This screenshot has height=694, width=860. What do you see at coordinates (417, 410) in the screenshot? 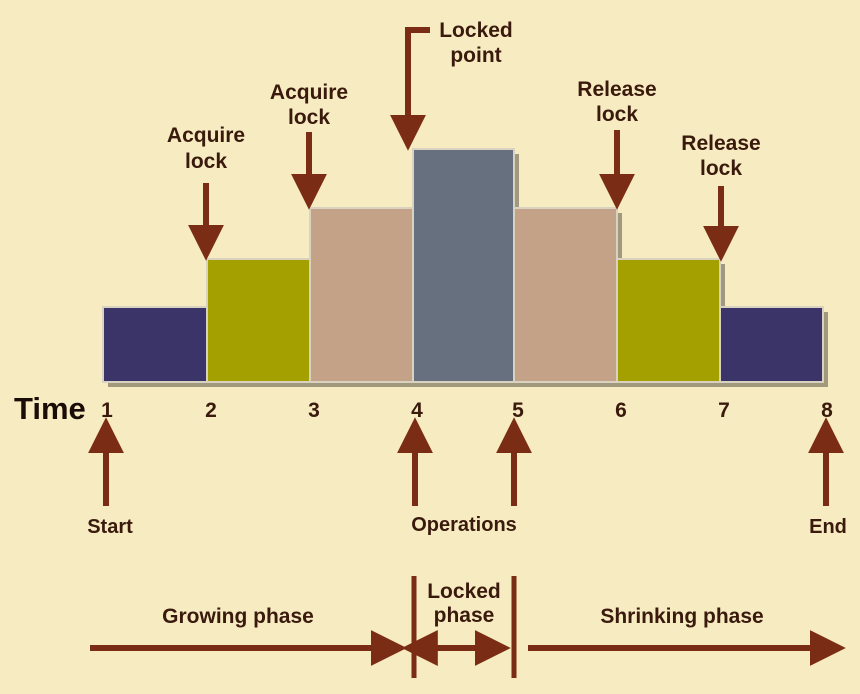
I see `time-tick-label: 4` at bounding box center [417, 410].